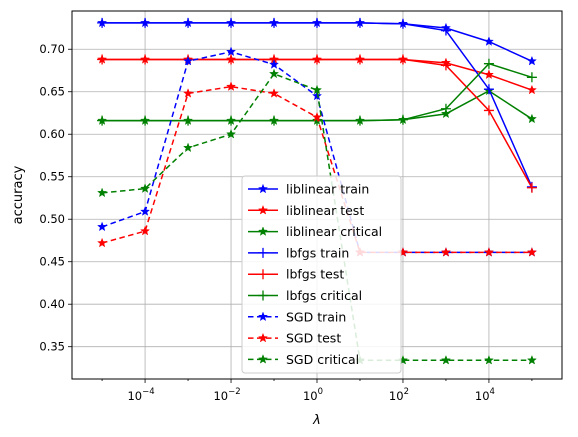 The height and width of the screenshot is (437, 578). Describe the element at coordinates (325, 210) in the screenshot. I see `legend-label: liblinear test` at that location.